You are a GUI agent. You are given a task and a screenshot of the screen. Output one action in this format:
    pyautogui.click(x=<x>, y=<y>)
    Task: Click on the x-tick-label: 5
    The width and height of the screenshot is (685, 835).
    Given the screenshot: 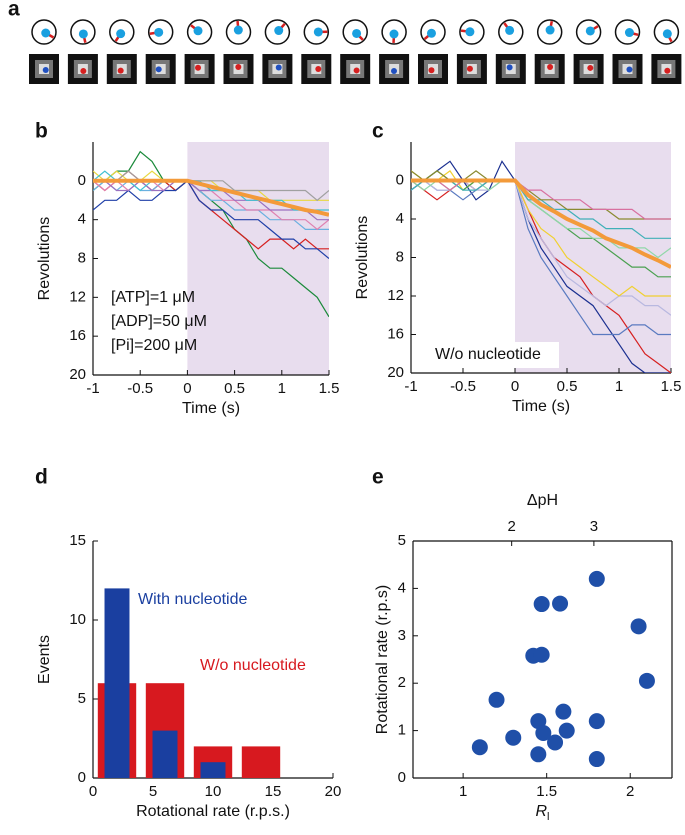 What is the action you would take?
    pyautogui.click(x=153, y=791)
    